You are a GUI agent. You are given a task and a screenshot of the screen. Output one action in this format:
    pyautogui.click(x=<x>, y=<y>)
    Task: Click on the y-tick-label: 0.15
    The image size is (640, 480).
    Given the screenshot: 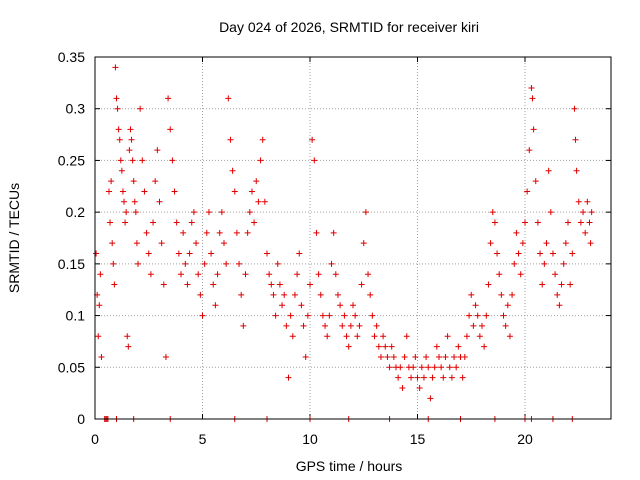 What is the action you would take?
    pyautogui.click(x=71, y=264)
    